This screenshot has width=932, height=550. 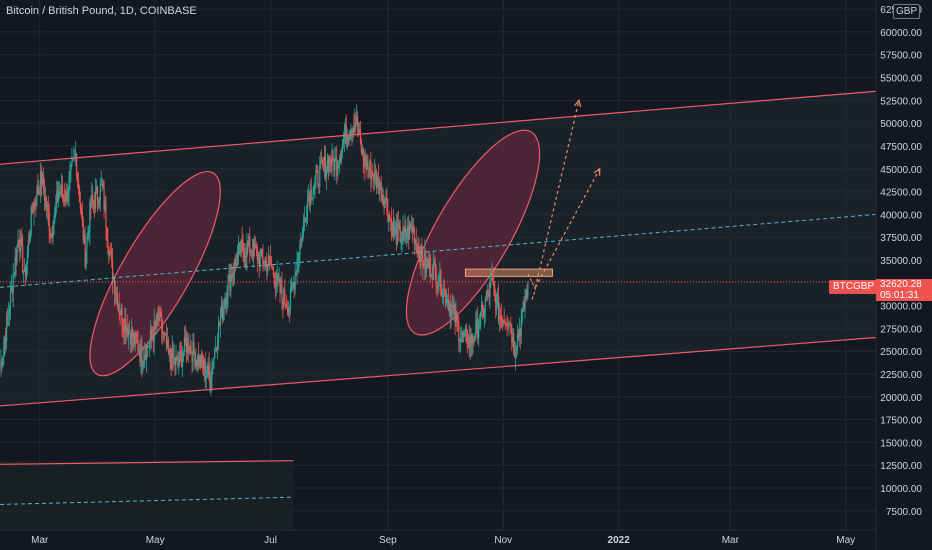 I want to click on y-tick-label: 37500.00, so click(x=901, y=238).